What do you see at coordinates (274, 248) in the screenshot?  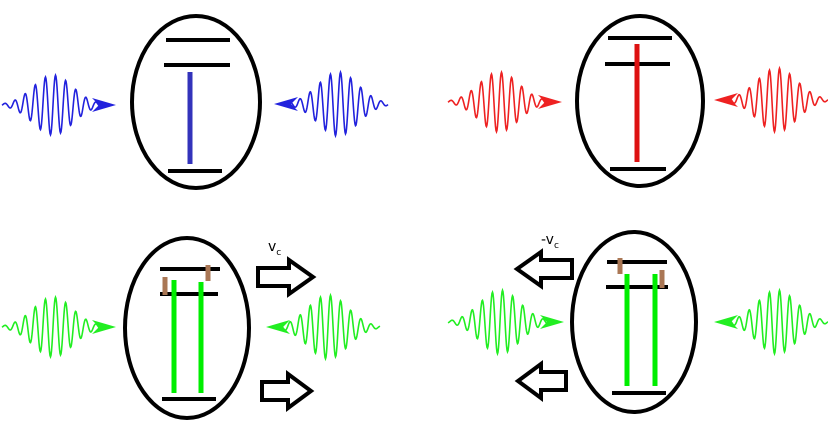 I see `velocity-label: vc` at bounding box center [274, 248].